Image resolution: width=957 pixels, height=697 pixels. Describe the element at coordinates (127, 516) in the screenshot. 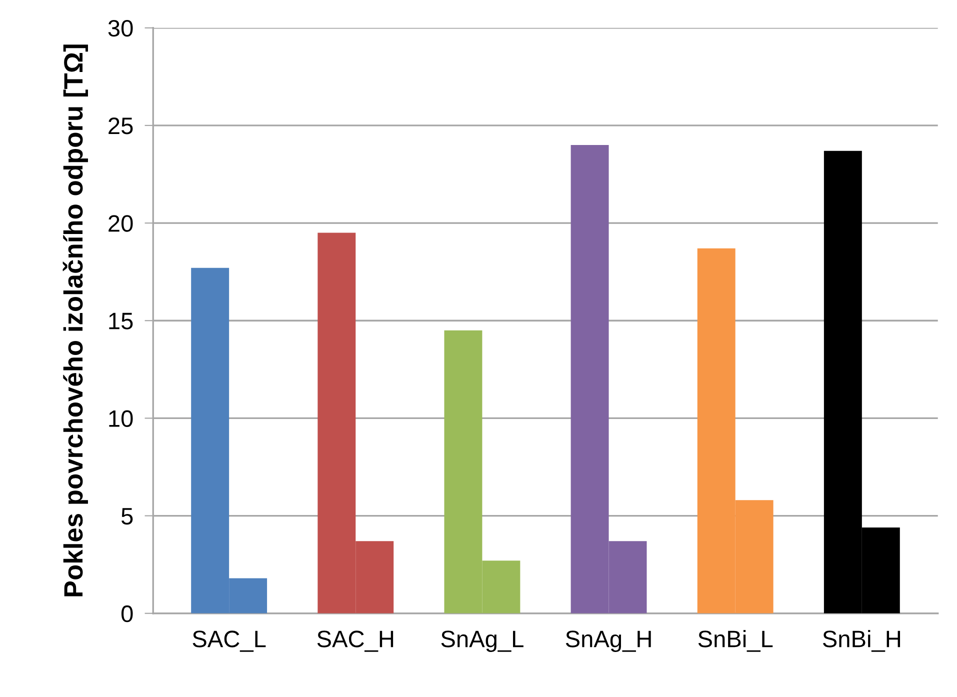

I see `y-tick-label: 5` at that location.